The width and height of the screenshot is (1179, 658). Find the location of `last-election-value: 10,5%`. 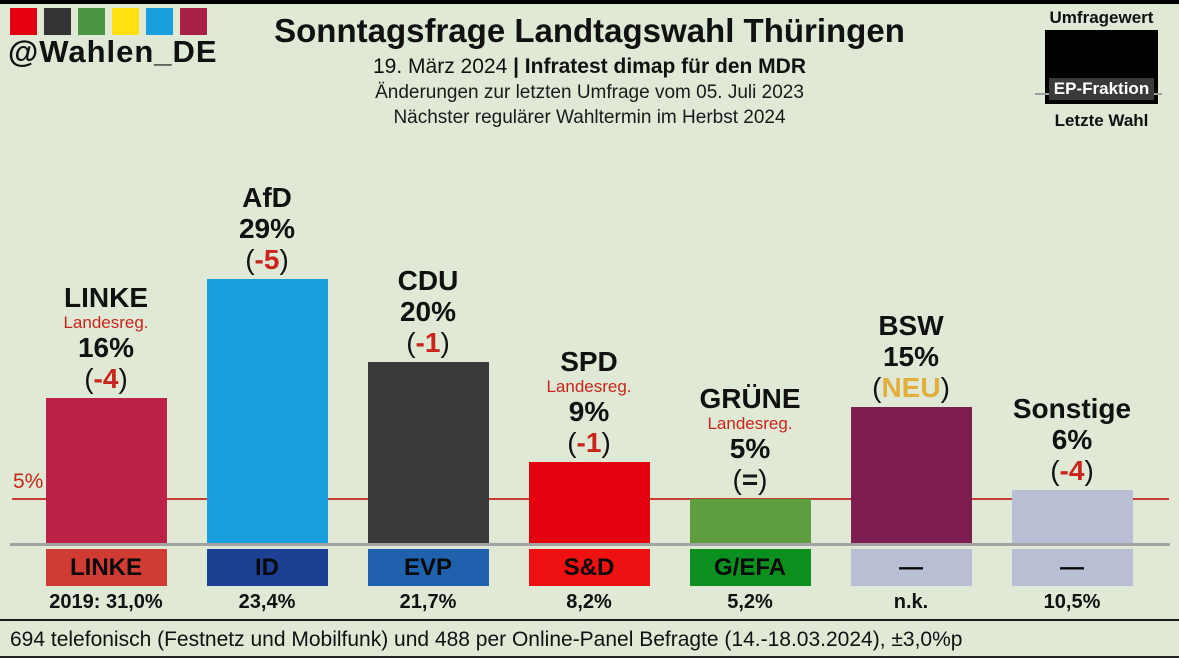

last-election-value: 10,5% is located at coordinates (1072, 602).